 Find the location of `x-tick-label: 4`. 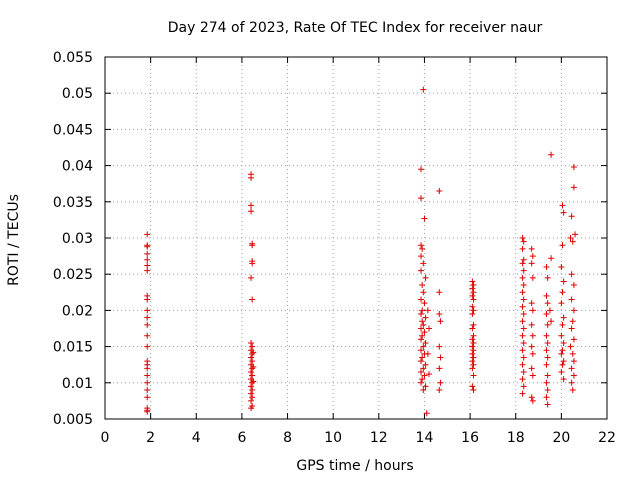

x-tick-label: 4 is located at coordinates (196, 438).